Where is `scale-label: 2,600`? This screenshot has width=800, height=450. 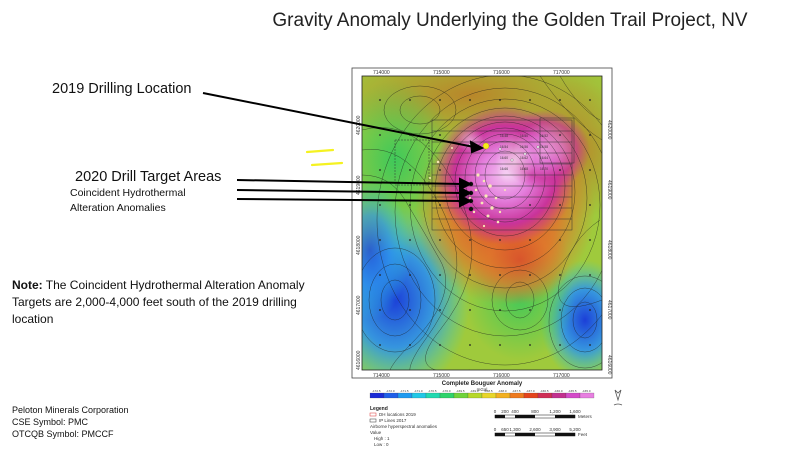 scale-label: 2,600 is located at coordinates (535, 429).